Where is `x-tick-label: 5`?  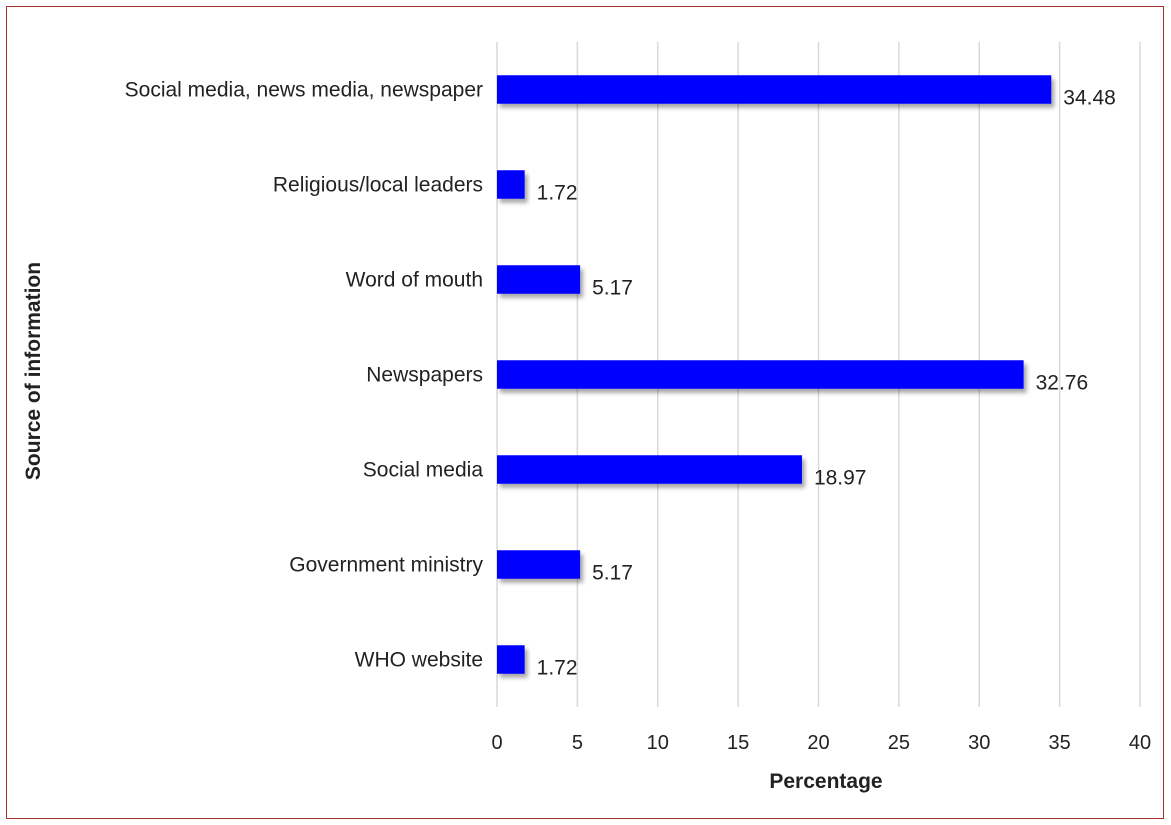 x-tick-label: 5 is located at coordinates (577, 743).